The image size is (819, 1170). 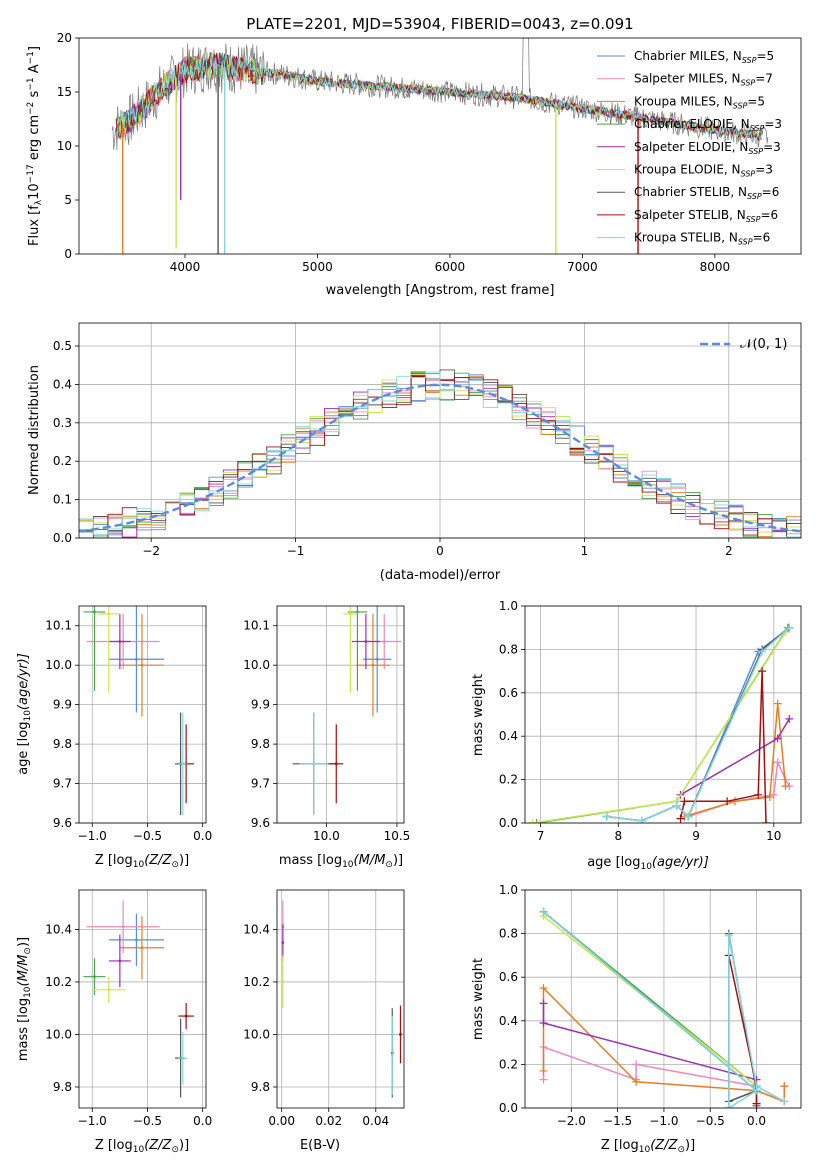 I want to click on mass-z-xlabel-rest: (Z/Z, so click(x=158, y=1145).